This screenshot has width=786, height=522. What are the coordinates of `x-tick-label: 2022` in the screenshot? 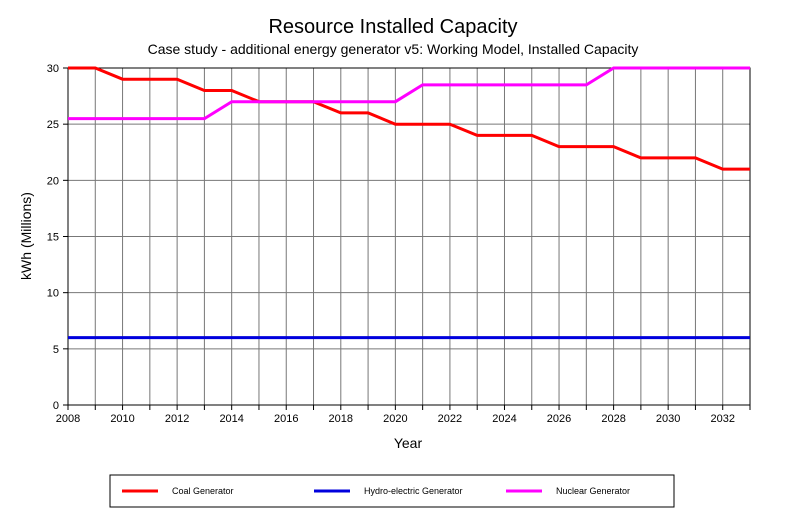 It's located at (450, 419).